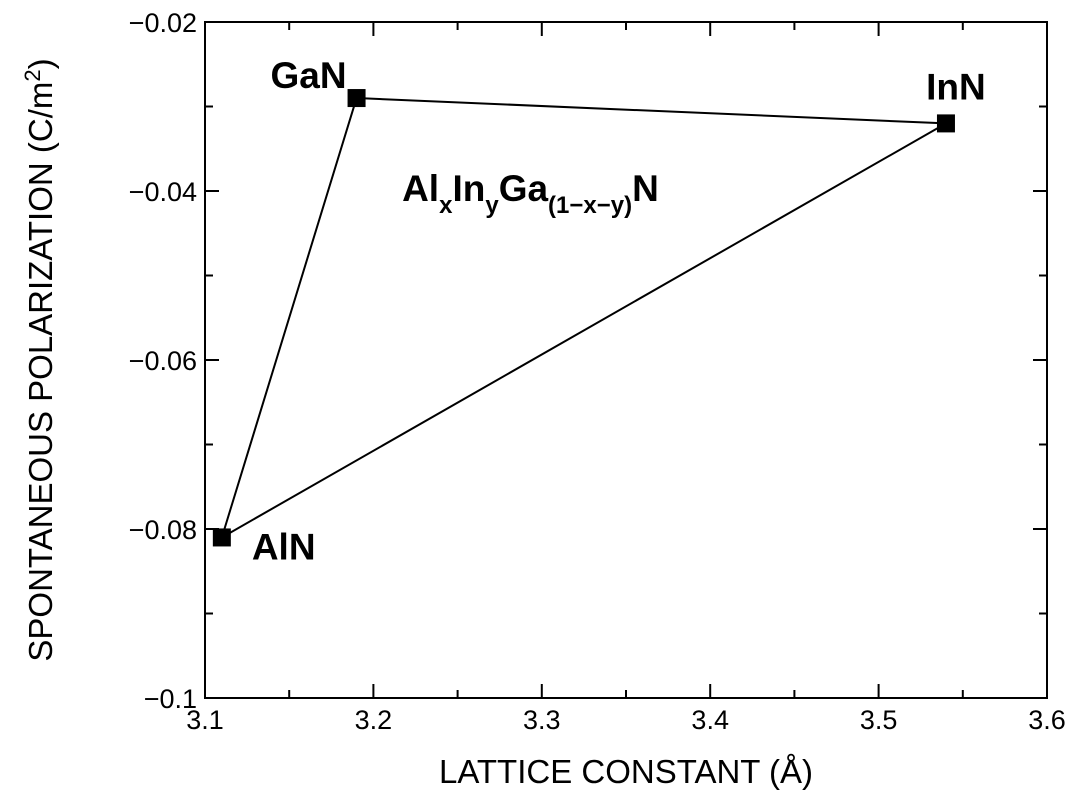 The width and height of the screenshot is (1076, 793). Describe the element at coordinates (221, 537) in the screenshot. I see `point-marker-aln` at that location.